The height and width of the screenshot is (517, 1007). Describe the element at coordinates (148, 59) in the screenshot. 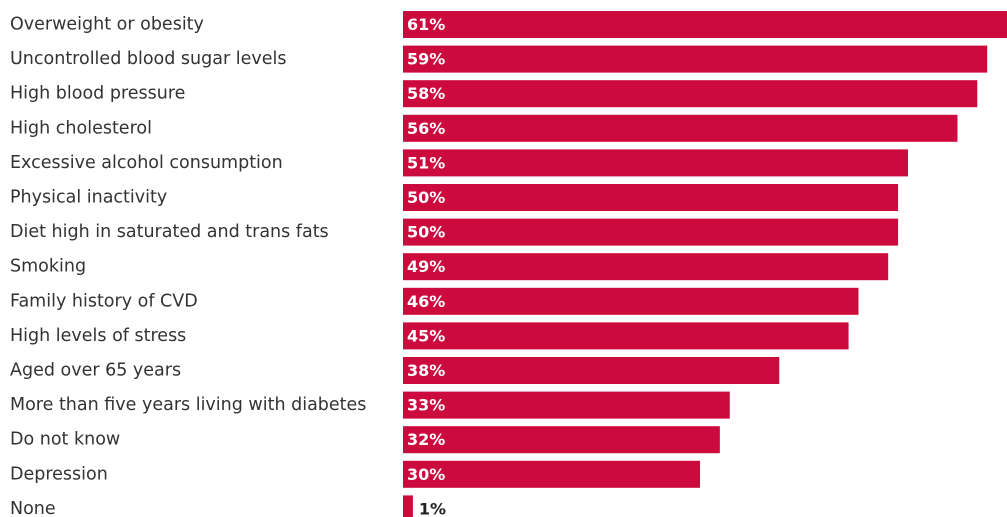

I see `category-label: Uncontrolled blood sugar levels` at that location.